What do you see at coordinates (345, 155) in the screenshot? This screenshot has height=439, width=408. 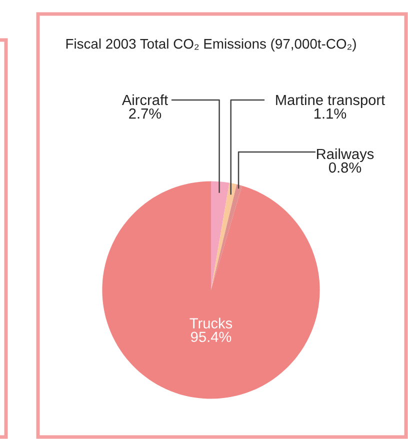 I see `slice-label: Railways` at bounding box center [345, 155].